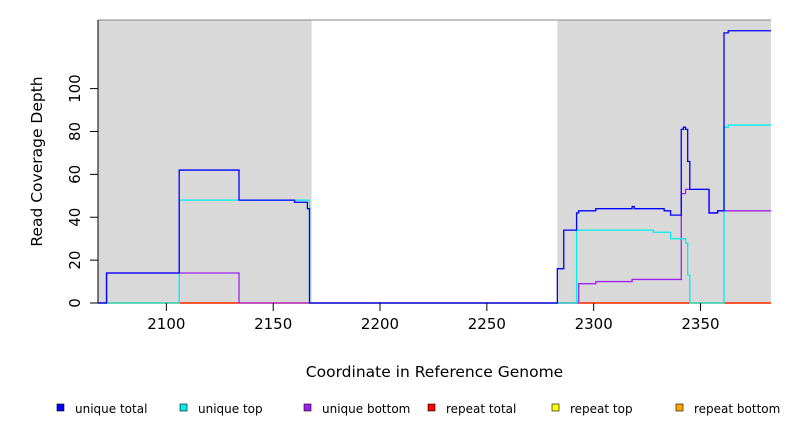  Describe the element at coordinates (737, 409) in the screenshot. I see `legend-label-repeat-bottom: repeat bottom` at that location.